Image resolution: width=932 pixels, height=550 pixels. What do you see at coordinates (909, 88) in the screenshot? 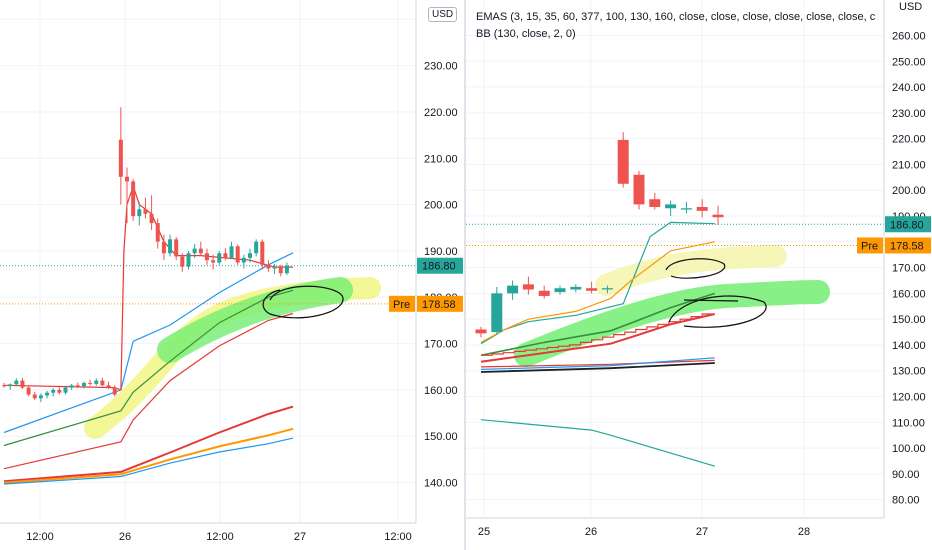
I see `y-tick-label: 240.00` at bounding box center [909, 88].